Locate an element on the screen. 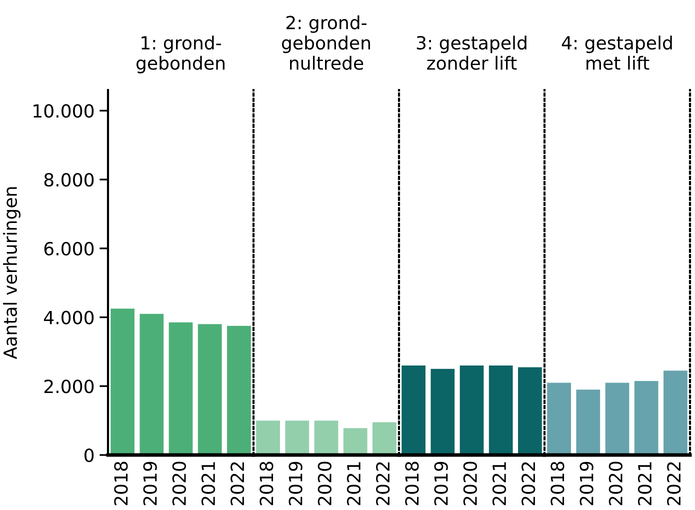 The height and width of the screenshot is (510, 695). chart-title: 3: gestapeld zonder lift is located at coordinates (471, 53).